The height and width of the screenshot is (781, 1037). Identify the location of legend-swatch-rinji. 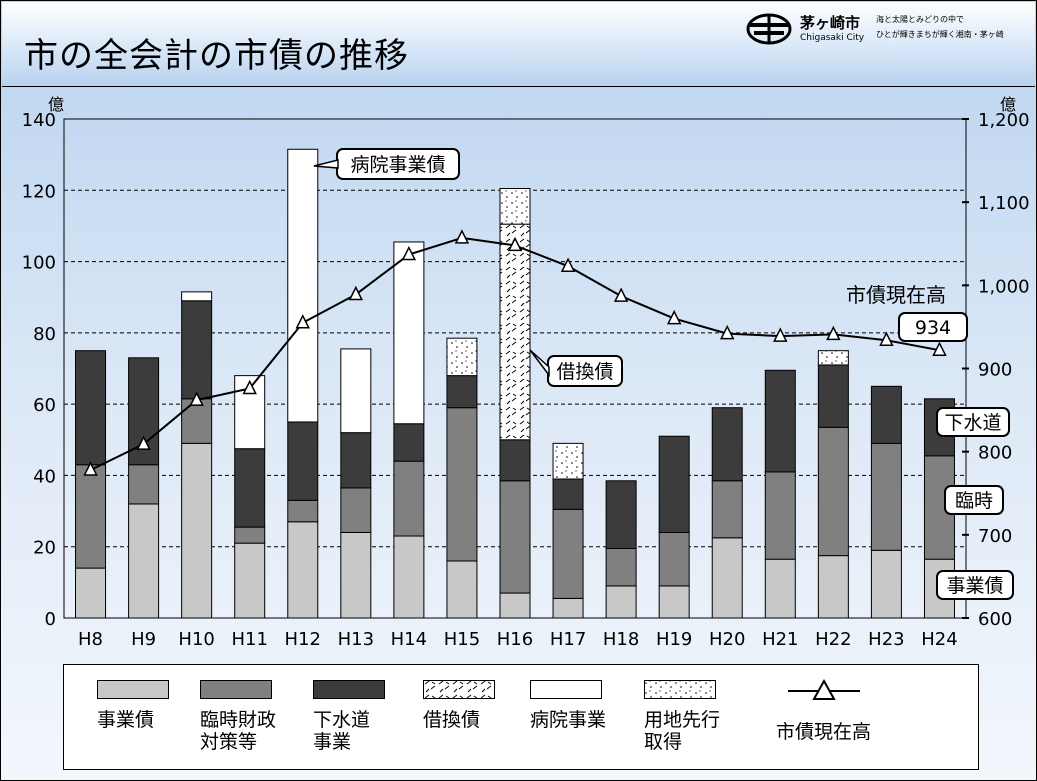
(236, 689).